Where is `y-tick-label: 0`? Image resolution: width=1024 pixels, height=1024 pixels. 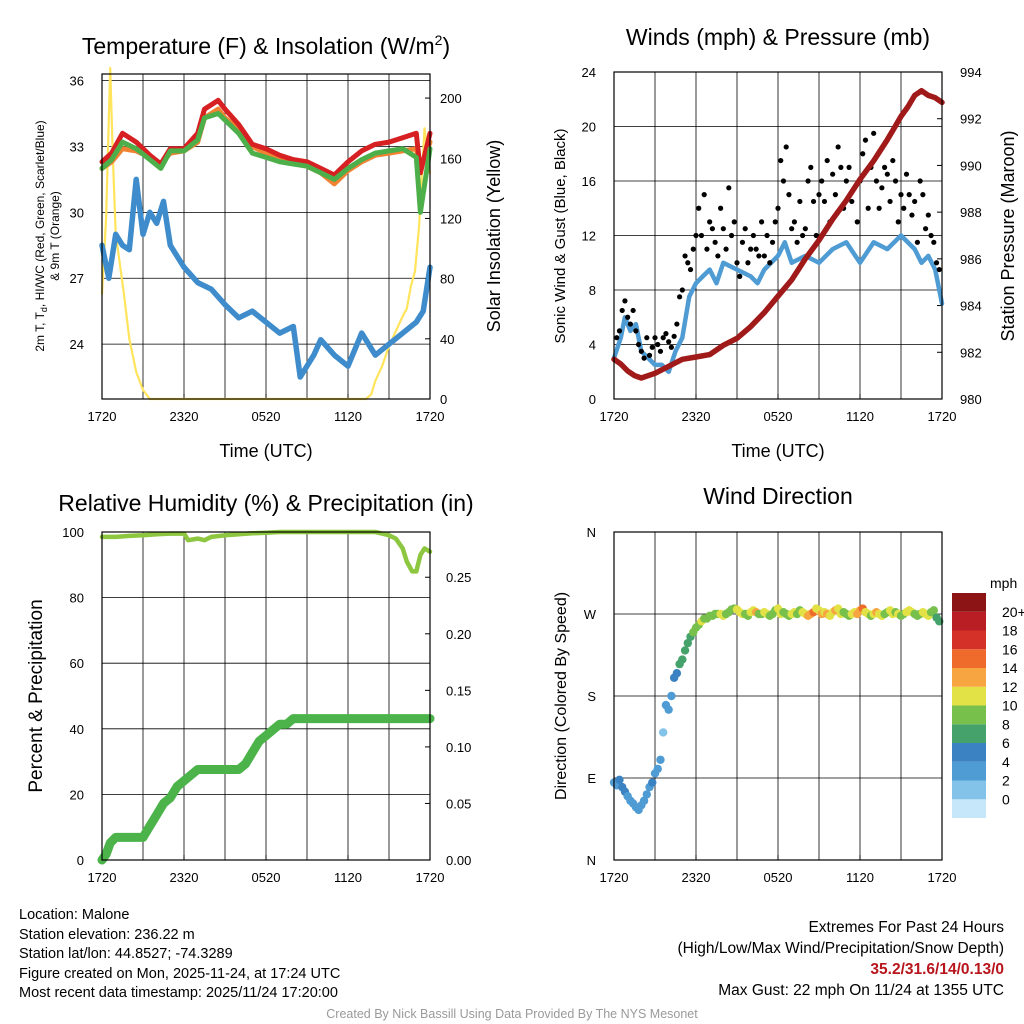
y-tick-label: 0 is located at coordinates (592, 399).